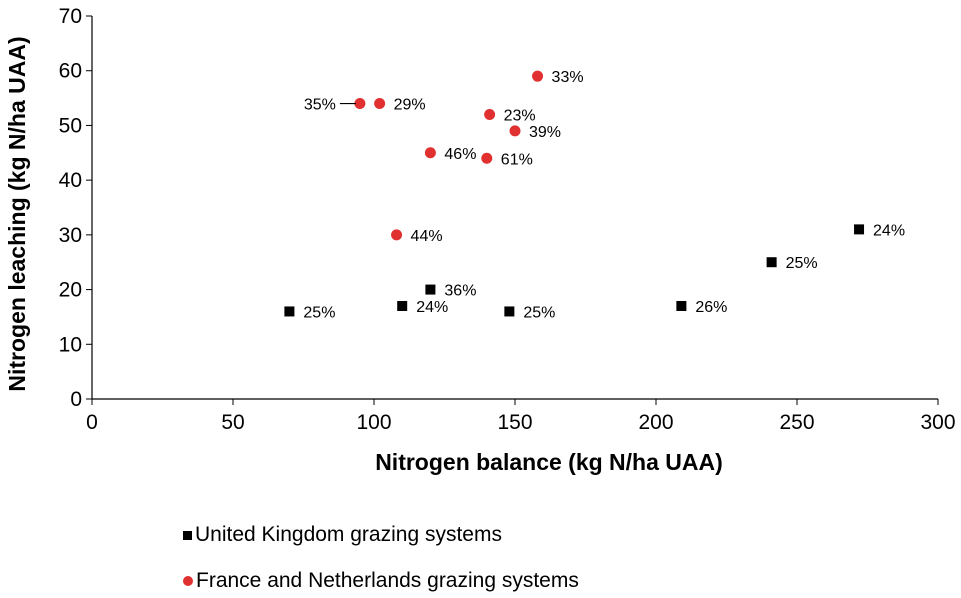 The height and width of the screenshot is (598, 961). What do you see at coordinates (187, 535) in the screenshot?
I see `square-marker-icon` at bounding box center [187, 535].